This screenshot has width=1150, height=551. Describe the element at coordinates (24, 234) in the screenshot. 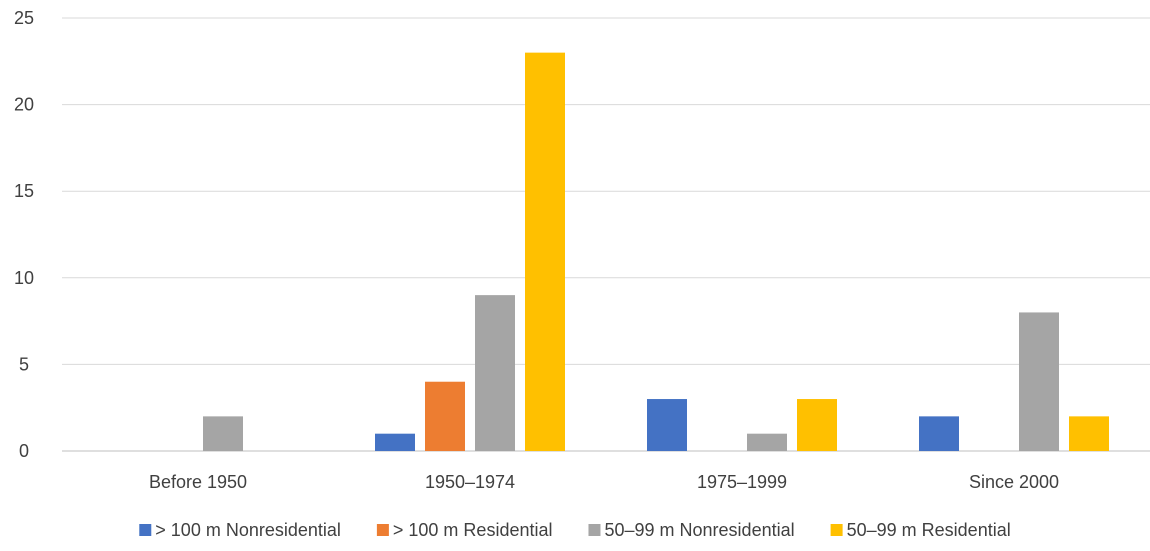

I see `y-axis-tick-labels: 0 5 10 15 20 25` at that location.